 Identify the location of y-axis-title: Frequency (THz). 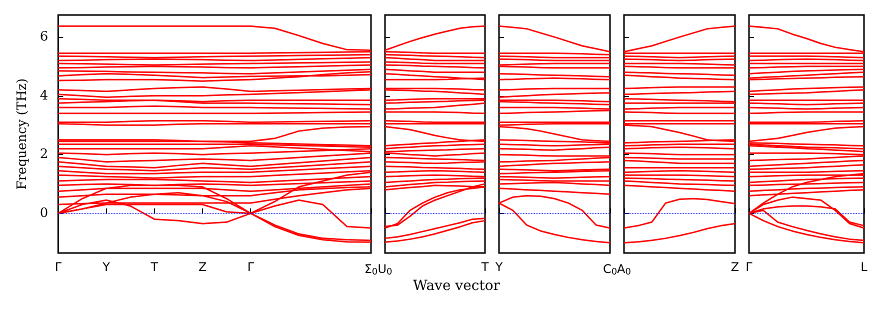
(22, 134).